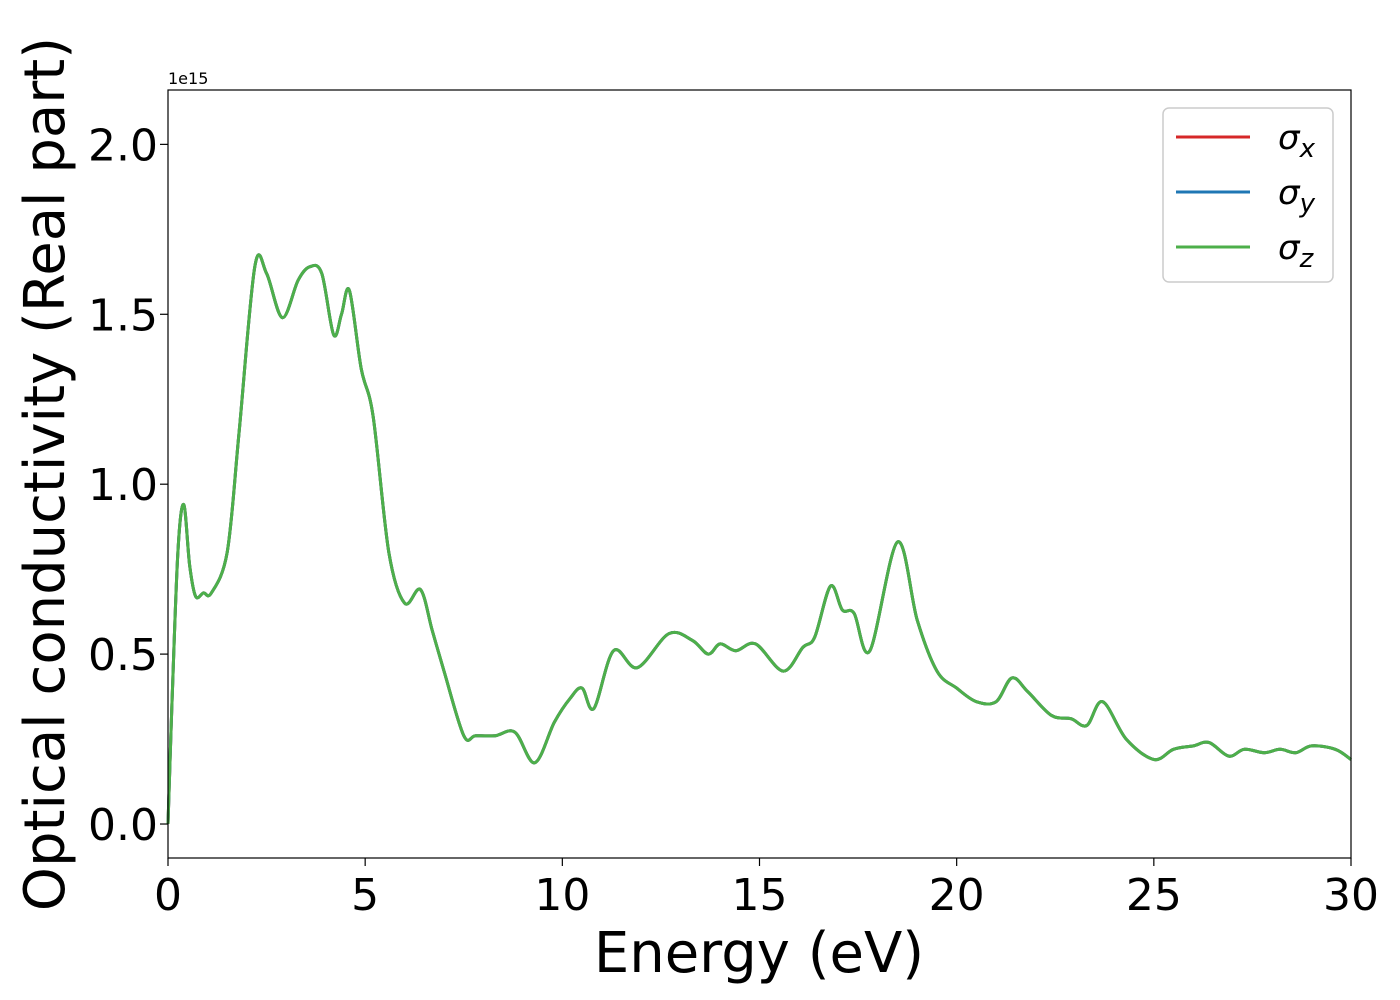 The width and height of the screenshot is (1400, 1000). I want to click on legend-box, so click(1248, 195).